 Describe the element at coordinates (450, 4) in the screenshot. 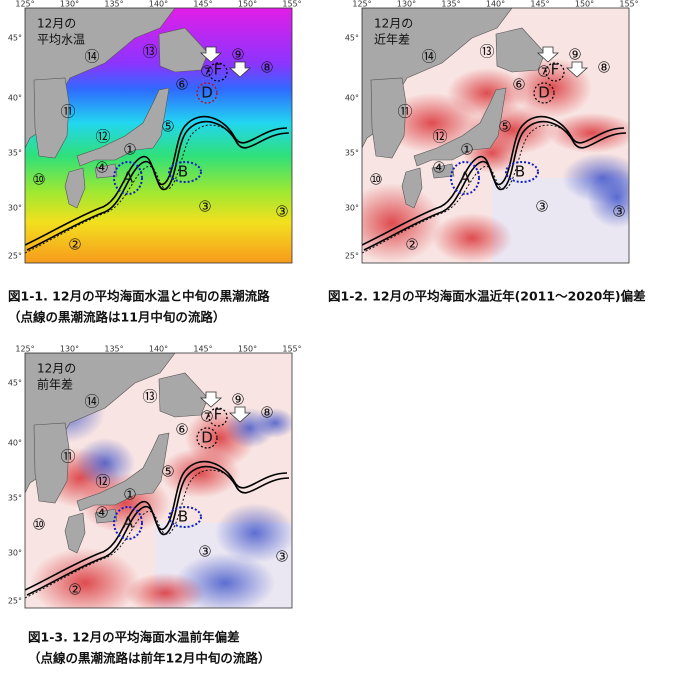

I see `lon-tick-label: 135°` at that location.